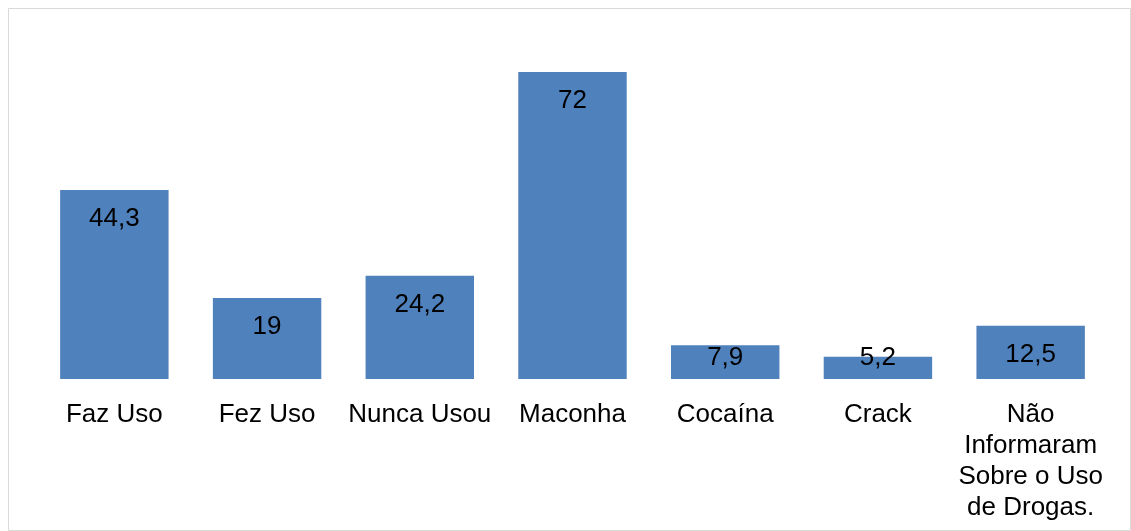 This screenshot has width=1131, height=531. I want to click on x-tick-label: Nunca Usou, so click(420, 412).